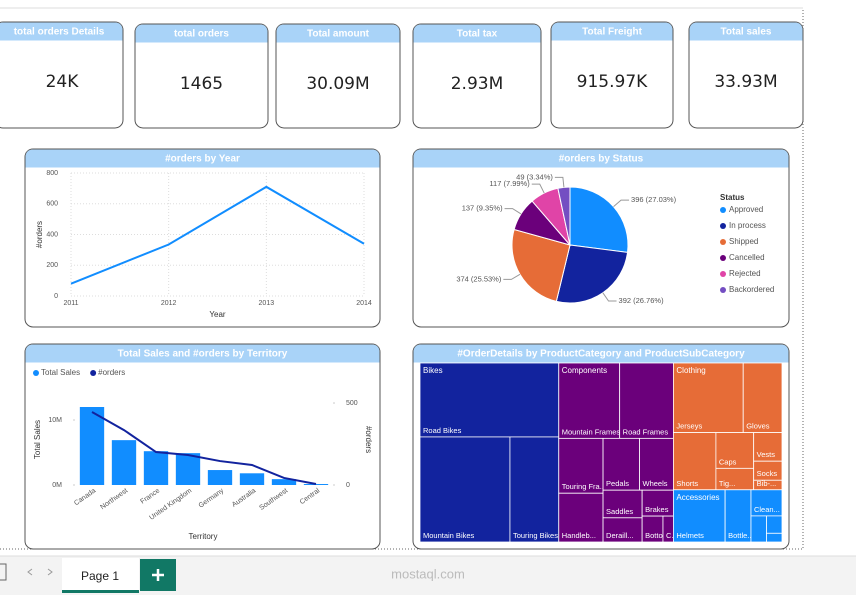  Describe the element at coordinates (449, 535) in the screenshot. I see `treemap-label: Mountain Bikes` at that location.